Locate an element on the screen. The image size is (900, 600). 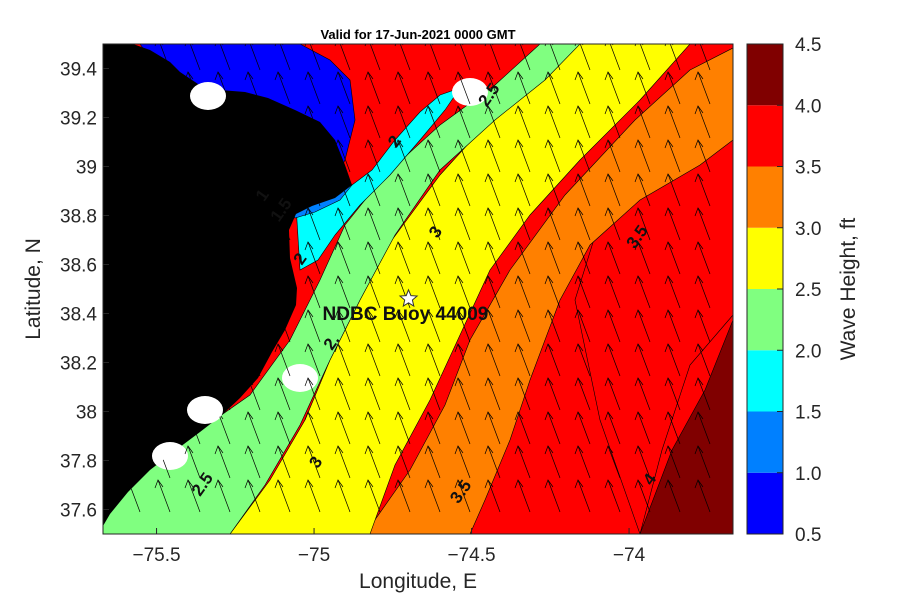
buoy-marker: NDBC Buoy 44009 is located at coordinates (405, 306).